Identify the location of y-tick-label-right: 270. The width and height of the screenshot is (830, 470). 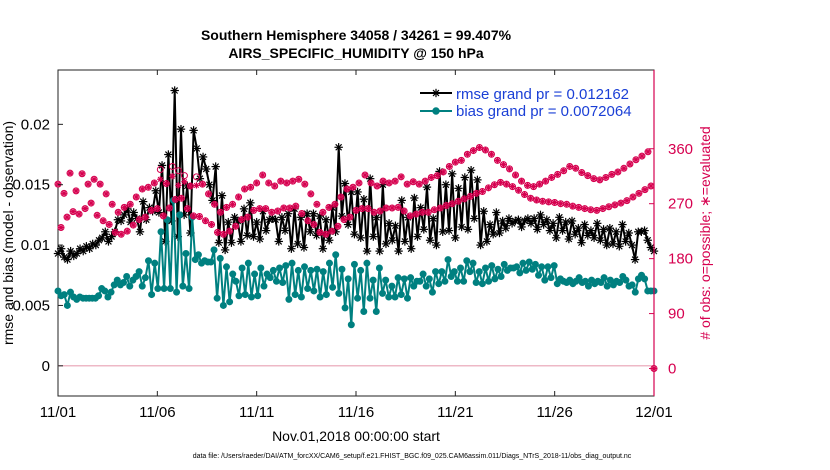
(680, 204).